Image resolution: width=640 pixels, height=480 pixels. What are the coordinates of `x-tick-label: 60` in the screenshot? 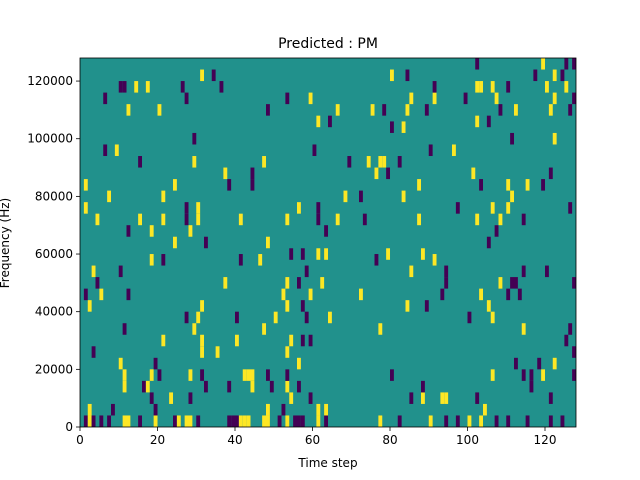 It's located at (312, 440).